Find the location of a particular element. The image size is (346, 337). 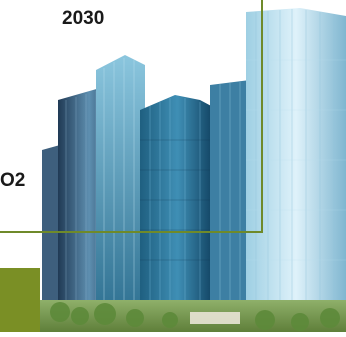

co2-label: O2 is located at coordinates (13, 180).